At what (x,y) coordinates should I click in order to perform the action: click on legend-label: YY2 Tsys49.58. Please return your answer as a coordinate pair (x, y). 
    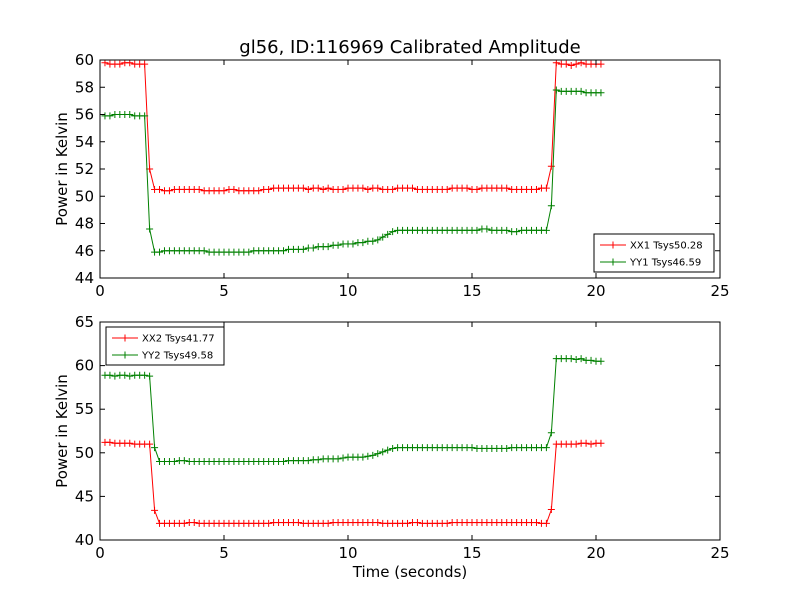
    Looking at the image, I should click on (177, 356).